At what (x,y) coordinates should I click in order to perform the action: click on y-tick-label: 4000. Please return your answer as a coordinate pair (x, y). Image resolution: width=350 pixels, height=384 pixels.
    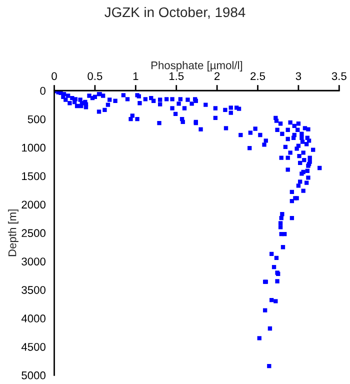
    Looking at the image, I should click on (33, 318).